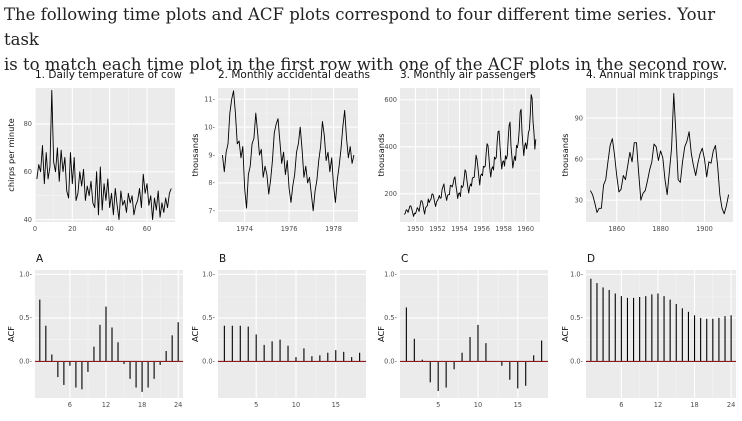 This screenshot has height=421, width=742. I want to click on x-tick-label: 1950, so click(415, 229).